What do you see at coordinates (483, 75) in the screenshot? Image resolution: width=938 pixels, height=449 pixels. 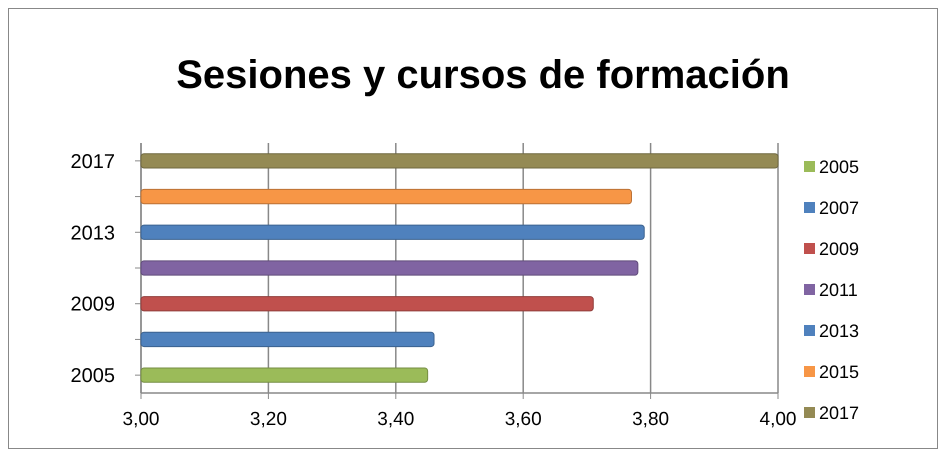 I see `chart-title: Sesiones y cursos de formación` at bounding box center [483, 75].